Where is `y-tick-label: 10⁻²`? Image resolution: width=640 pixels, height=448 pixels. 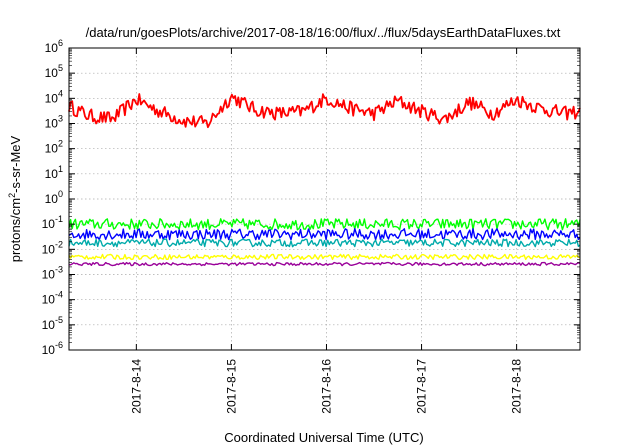
y-tick-label: 10⁻² is located at coordinates (52, 247).